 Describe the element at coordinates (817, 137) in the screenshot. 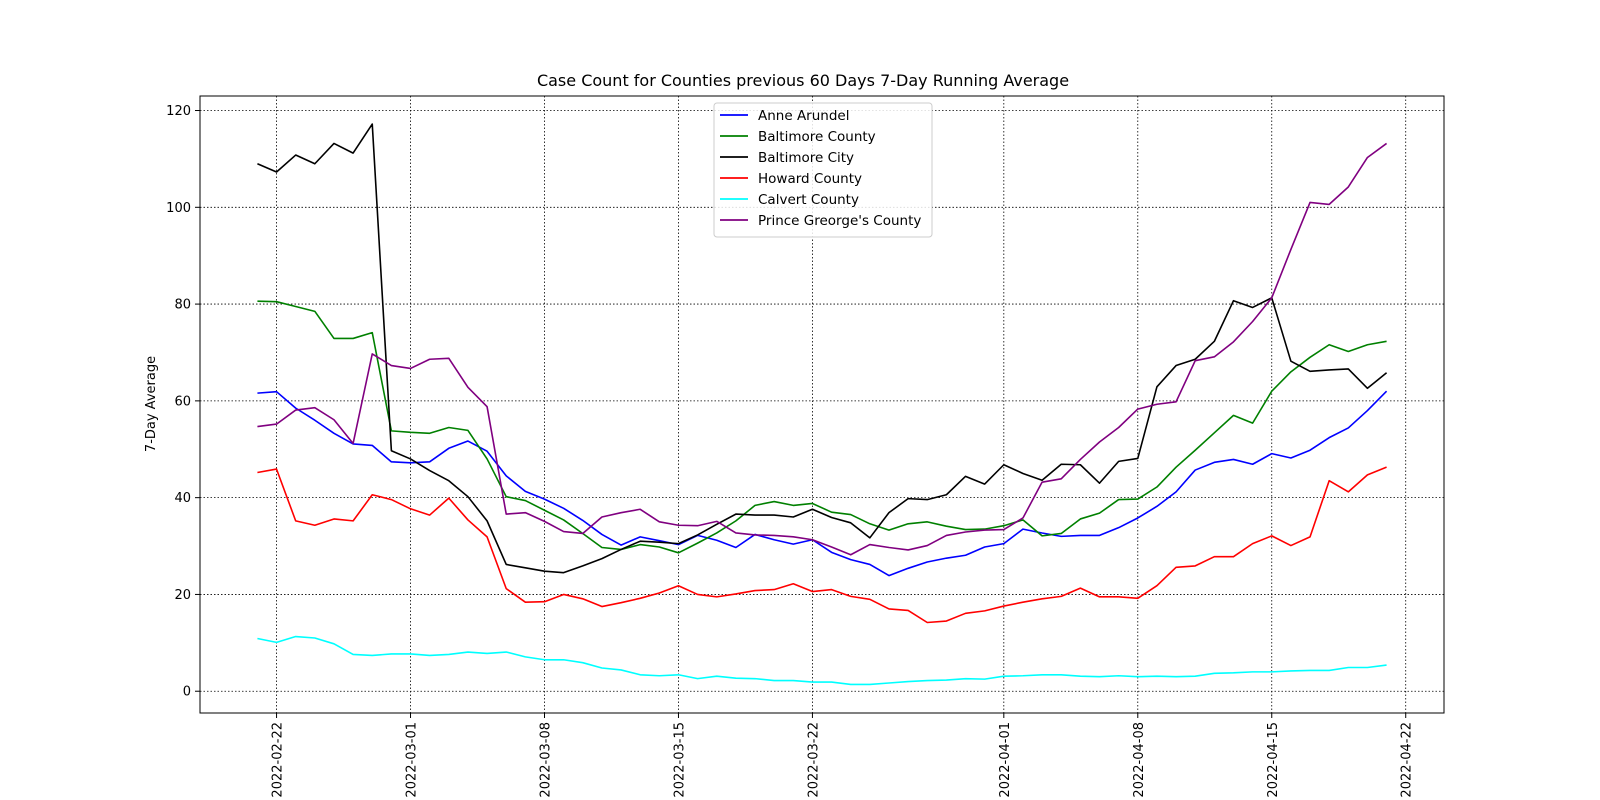

I see `legend-entry: Baltimore County` at that location.